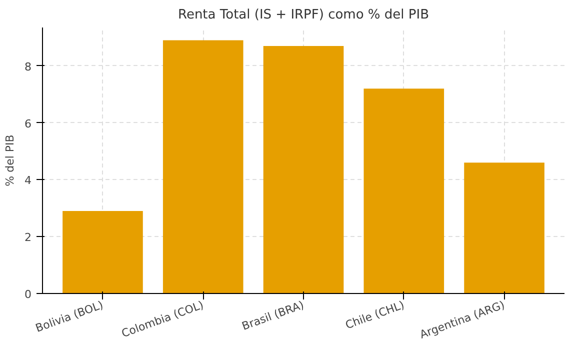 The height and width of the screenshot is (350, 574). What do you see at coordinates (273, 315) in the screenshot?
I see `x-tick-label: Brasil (BRA)` at bounding box center [273, 315].